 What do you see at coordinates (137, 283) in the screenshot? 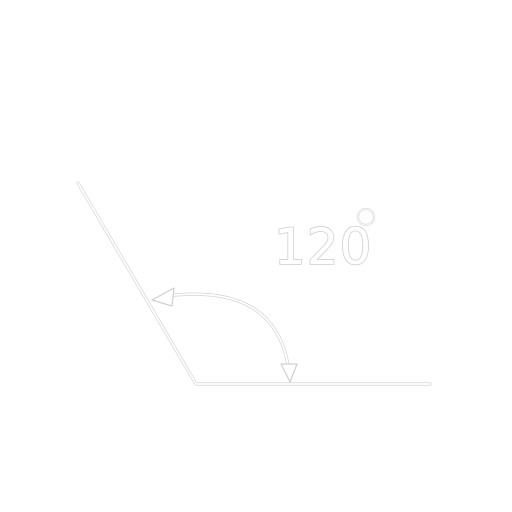
I see `slanted-ray` at bounding box center [137, 283].